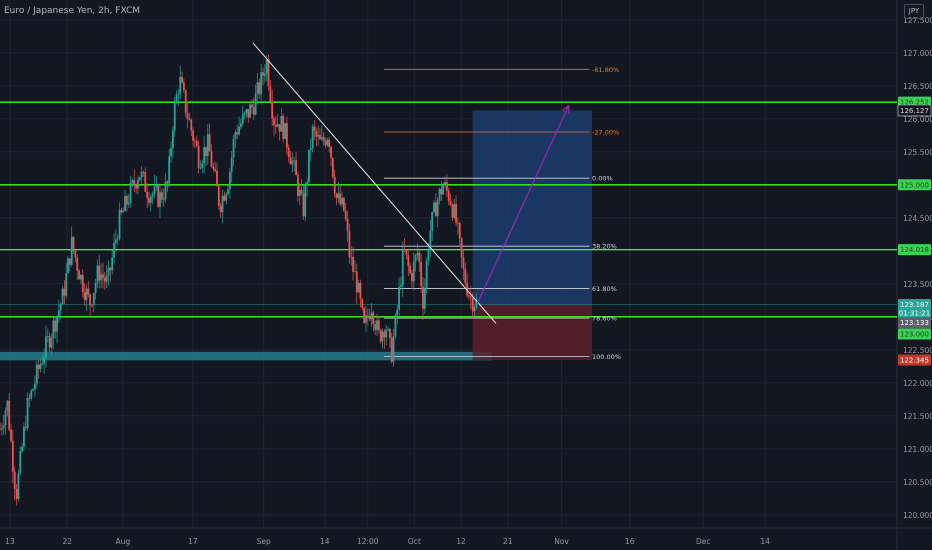  Describe the element at coordinates (604, 289) in the screenshot. I see `fib-level-label: 61.80%` at that location.